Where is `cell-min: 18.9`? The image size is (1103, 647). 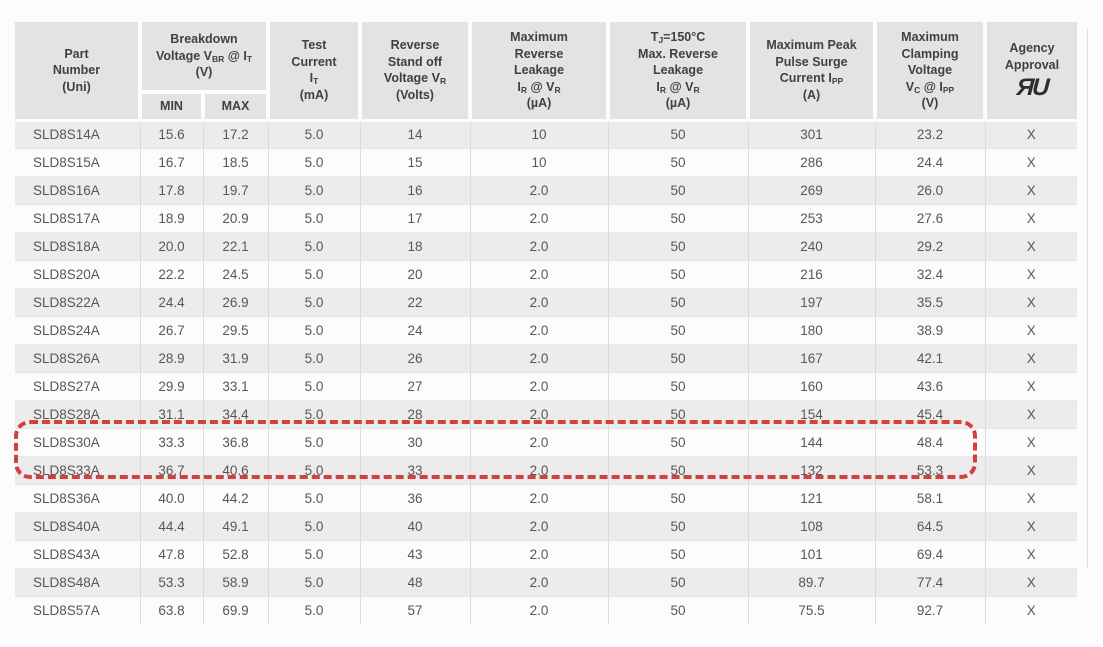
cell-min: 18.9 is located at coordinates (171, 217).